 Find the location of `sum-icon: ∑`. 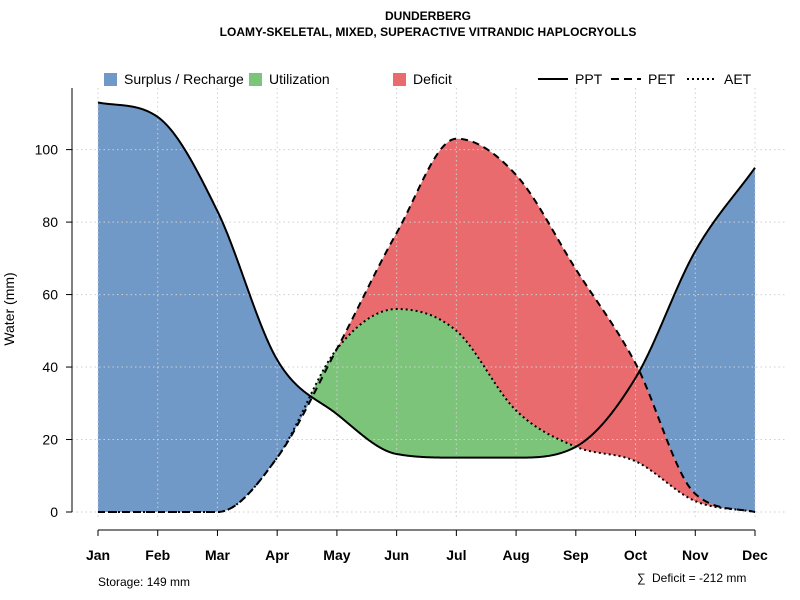

sum-icon: ∑ is located at coordinates (641, 578).